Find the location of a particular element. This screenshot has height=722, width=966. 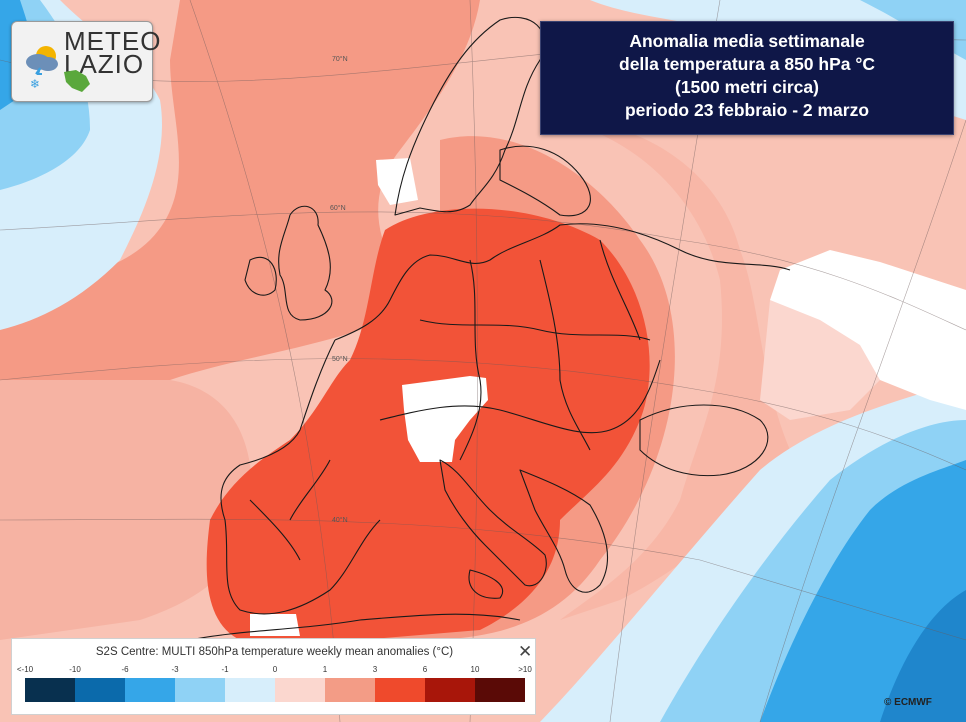

close-icon: ✕ is located at coordinates (525, 651).